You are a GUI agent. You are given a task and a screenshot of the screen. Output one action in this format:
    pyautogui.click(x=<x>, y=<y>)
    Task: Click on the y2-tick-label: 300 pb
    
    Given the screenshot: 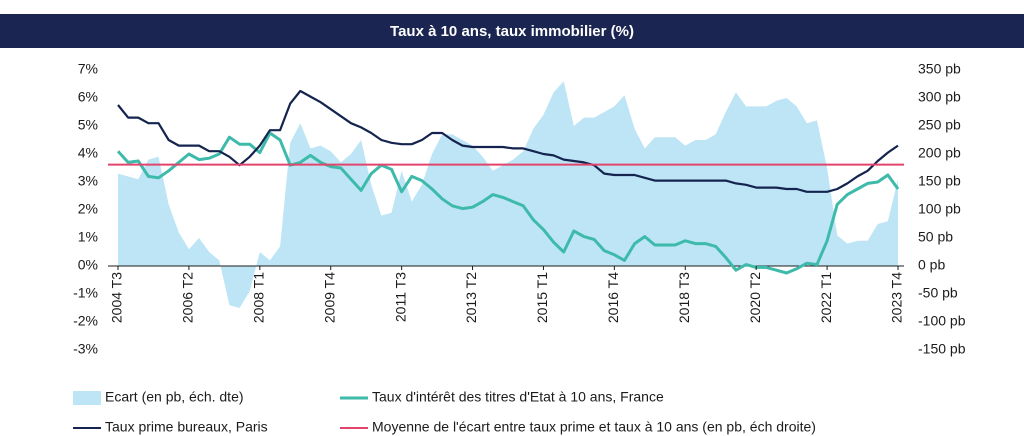 What is the action you would take?
    pyautogui.click(x=939, y=97)
    